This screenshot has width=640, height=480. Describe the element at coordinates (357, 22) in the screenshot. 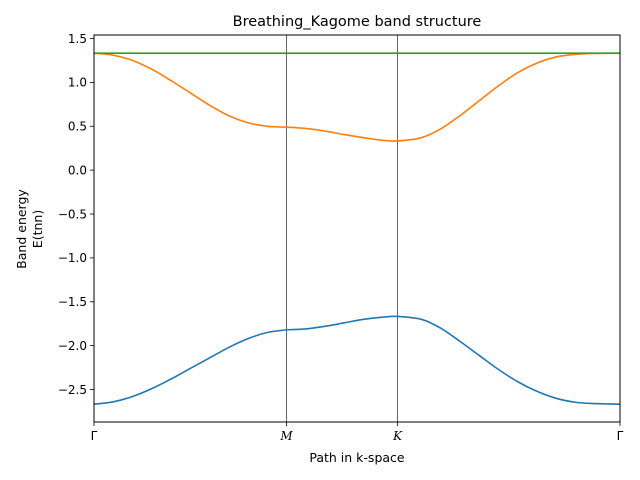

I see `chart-title: Breathing_Kagome band structure` at that location.